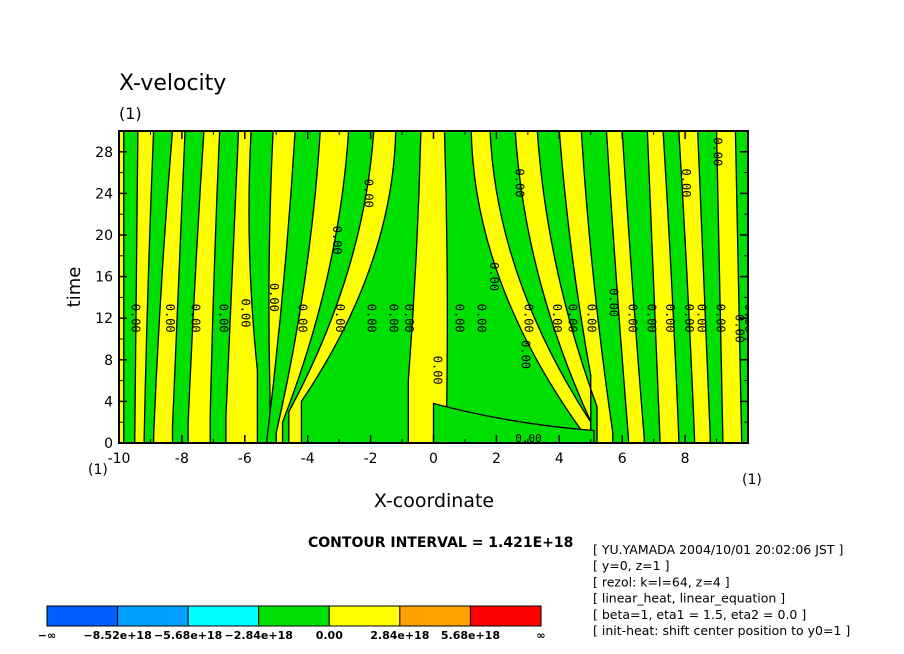 The height and width of the screenshot is (654, 904). Describe the element at coordinates (399, 635) in the screenshot. I see `colorbar-label: 2.84e+18` at that location.